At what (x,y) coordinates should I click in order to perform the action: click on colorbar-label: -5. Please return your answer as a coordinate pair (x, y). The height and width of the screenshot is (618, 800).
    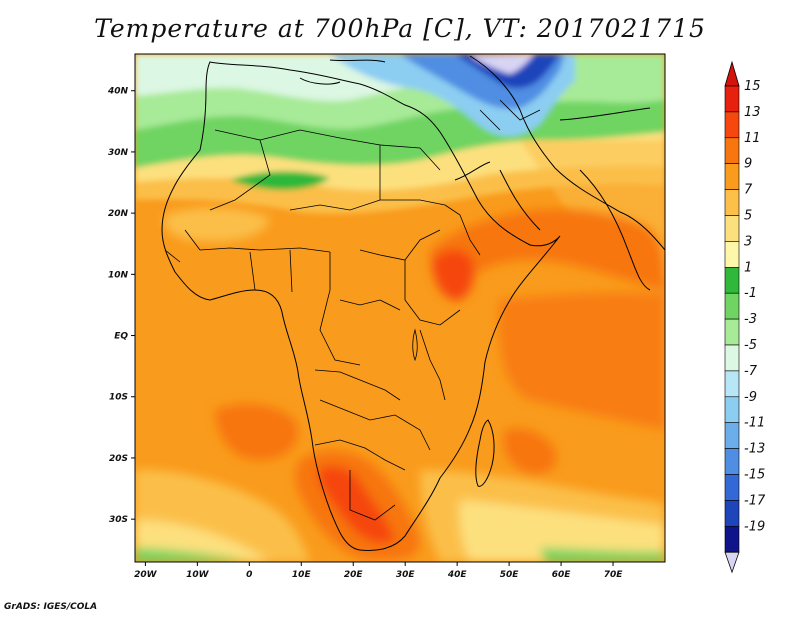
    Looking at the image, I should click on (750, 345).